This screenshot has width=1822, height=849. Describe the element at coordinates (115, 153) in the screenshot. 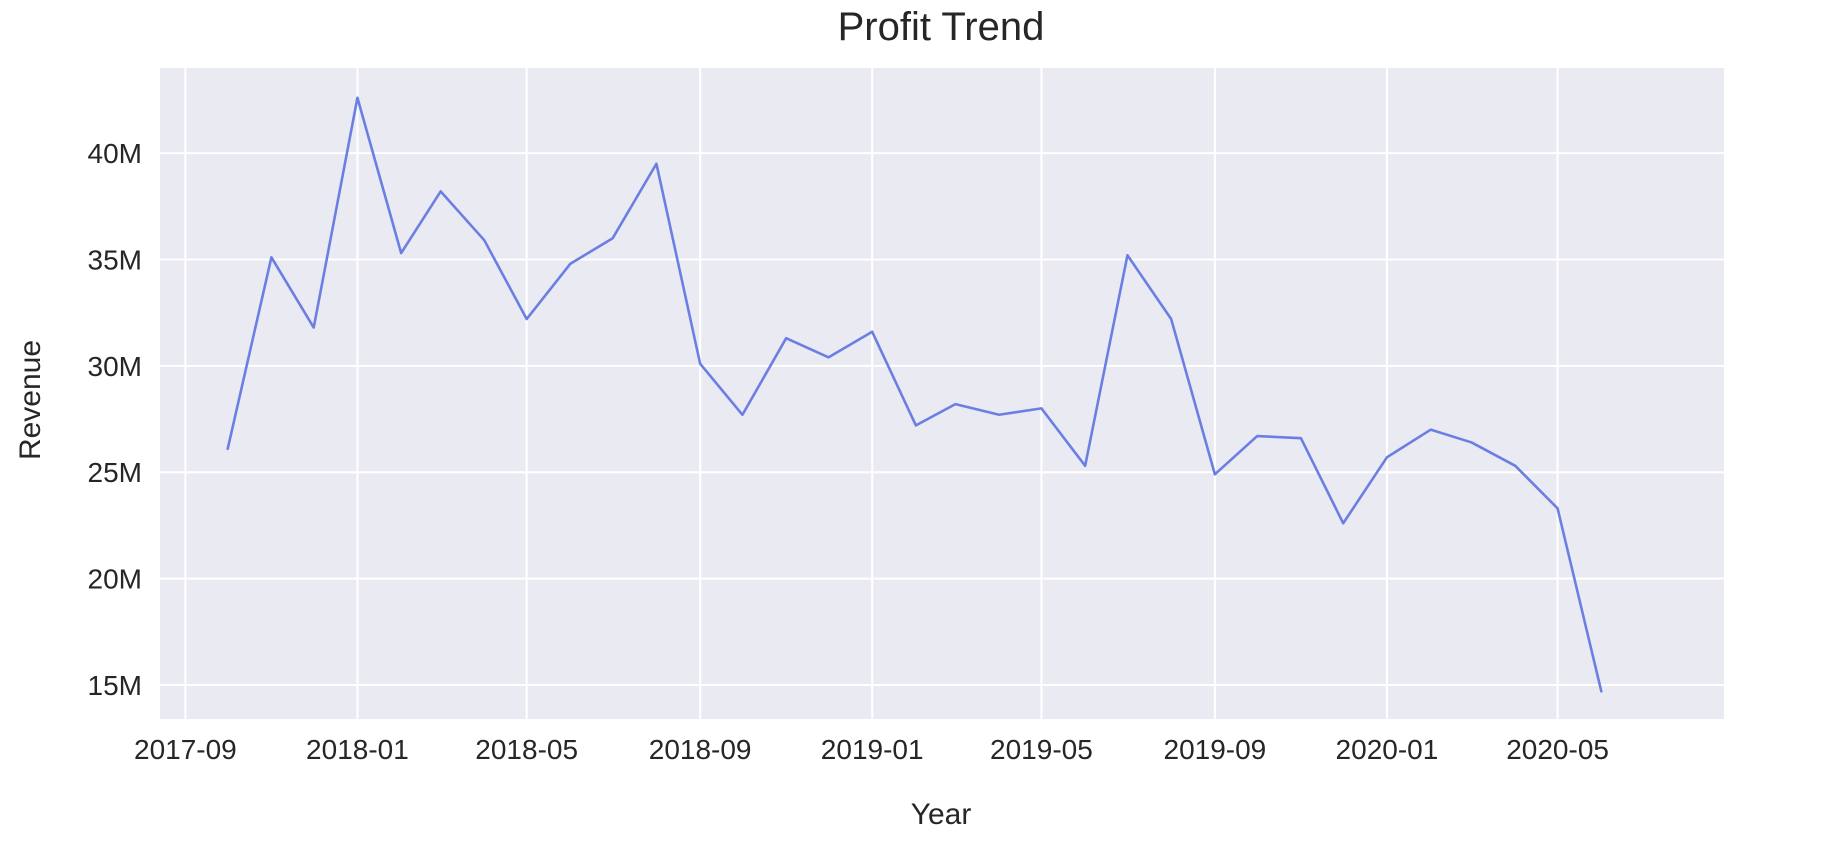

I see `y-tick-label: 40M` at that location.